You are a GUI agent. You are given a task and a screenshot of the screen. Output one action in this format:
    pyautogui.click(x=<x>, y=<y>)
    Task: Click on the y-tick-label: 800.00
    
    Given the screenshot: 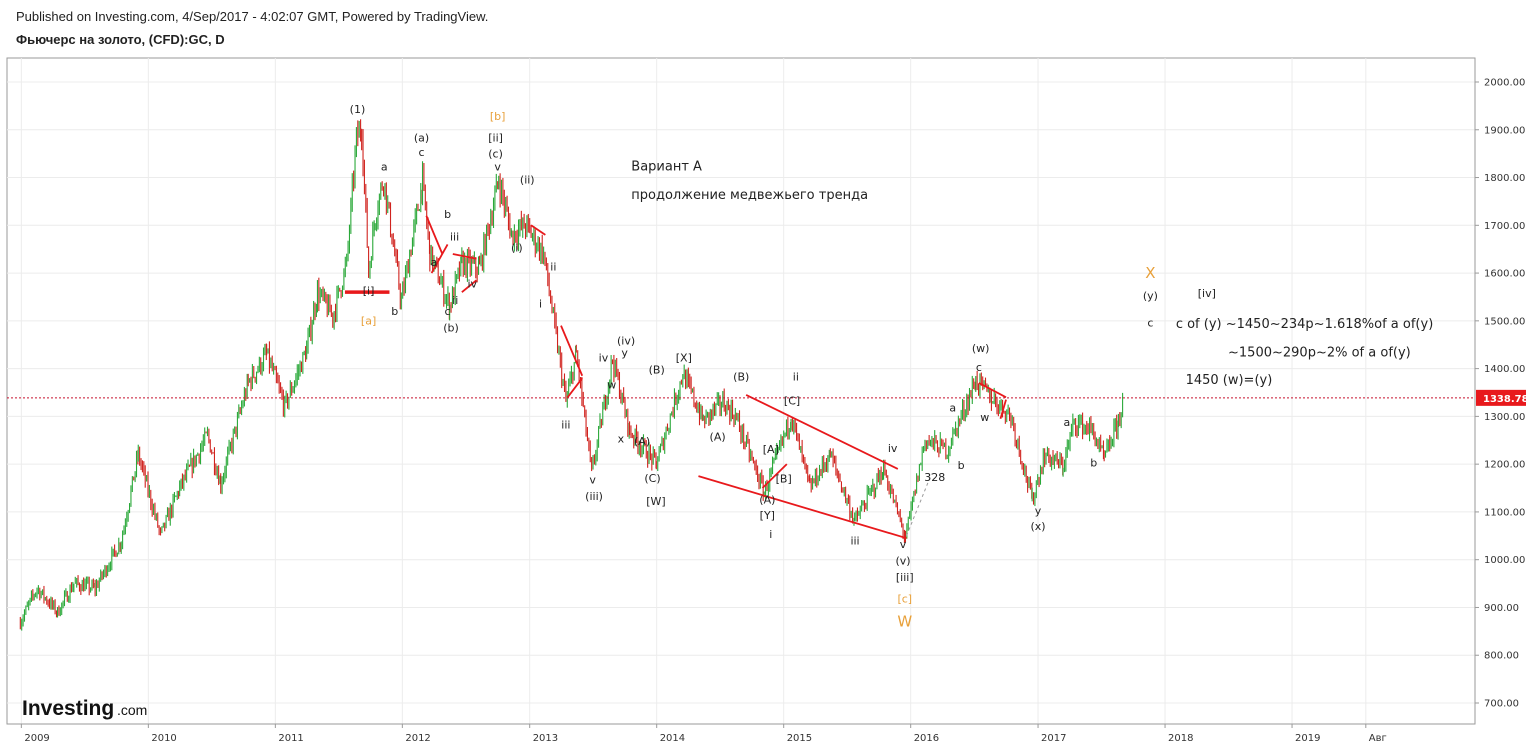 What is the action you would take?
    pyautogui.click(x=1501, y=656)
    